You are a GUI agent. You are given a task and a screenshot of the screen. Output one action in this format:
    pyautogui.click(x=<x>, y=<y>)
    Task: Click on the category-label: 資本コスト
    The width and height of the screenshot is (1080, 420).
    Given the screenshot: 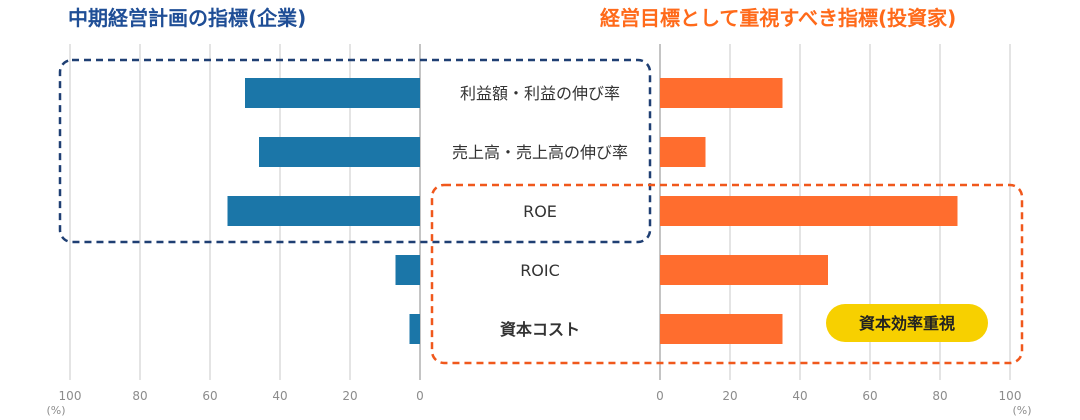 What is the action you would take?
    pyautogui.click(x=540, y=329)
    